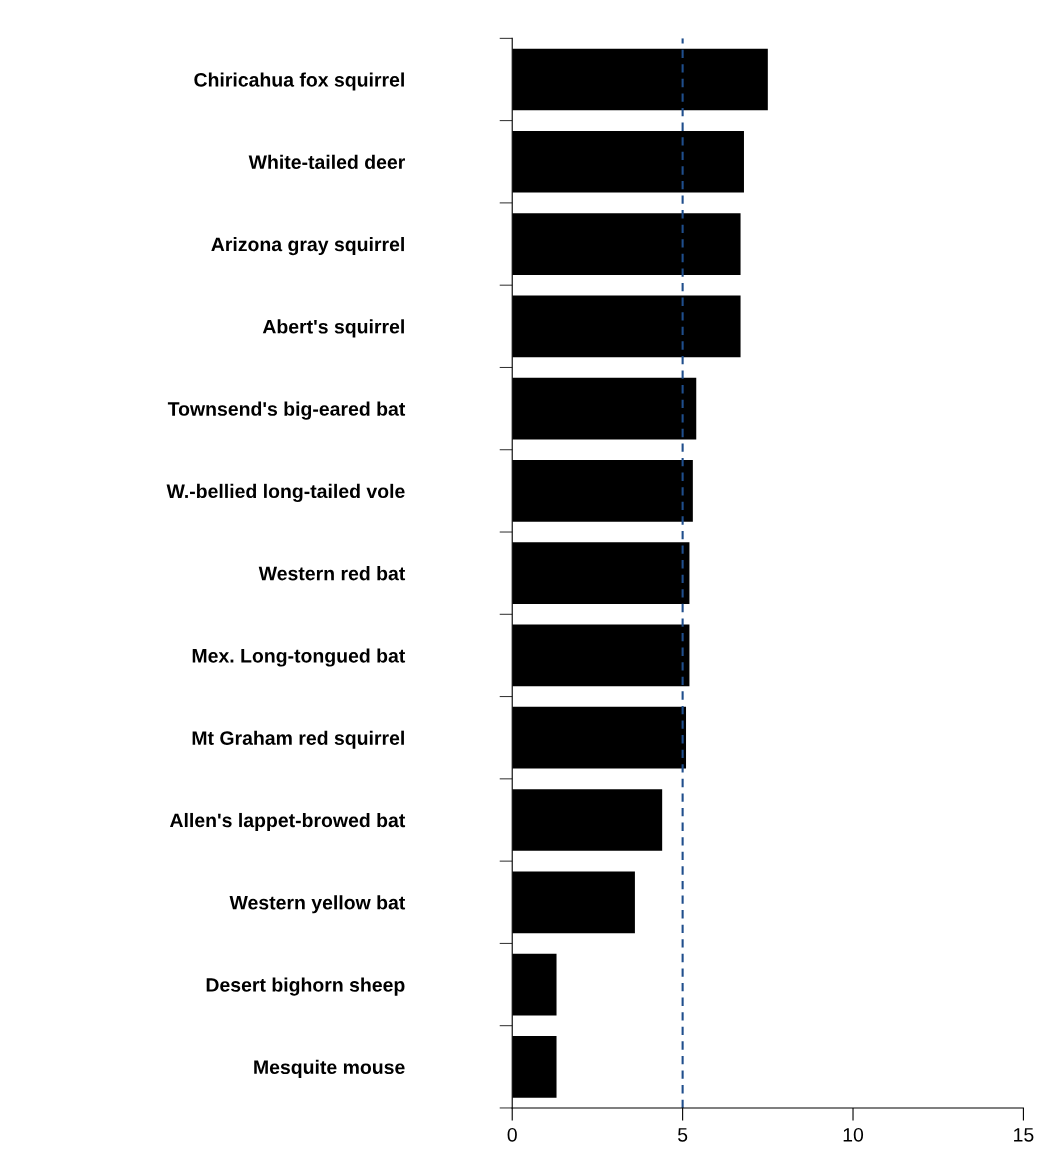 This screenshot has width=1039, height=1162. Describe the element at coordinates (512, 1134) in the screenshot. I see `x-tick-label: 0` at that location.